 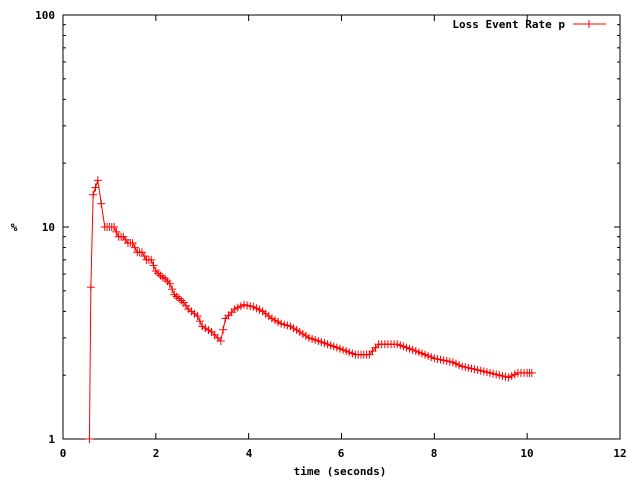 What do you see at coordinates (63, 453) in the screenshot?
I see `x-tick-label-0: 0` at bounding box center [63, 453].